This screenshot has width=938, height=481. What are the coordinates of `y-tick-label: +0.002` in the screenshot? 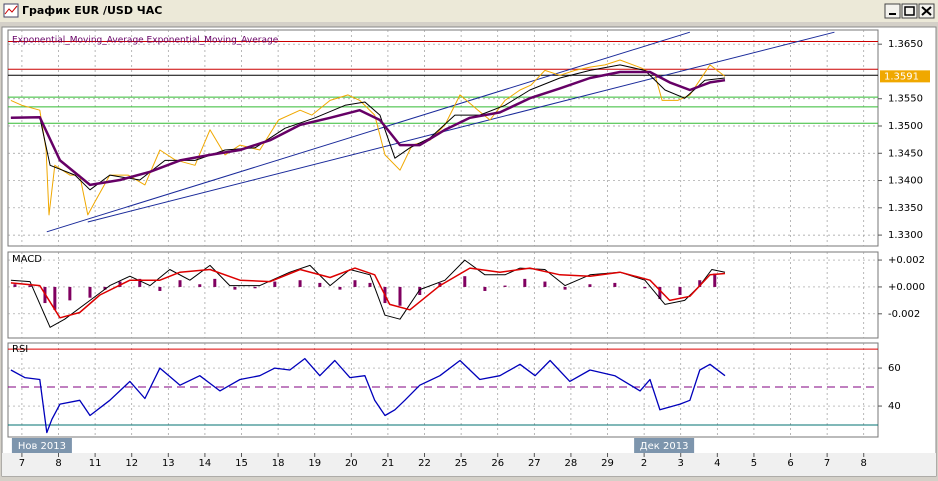 It's located at (906, 260).